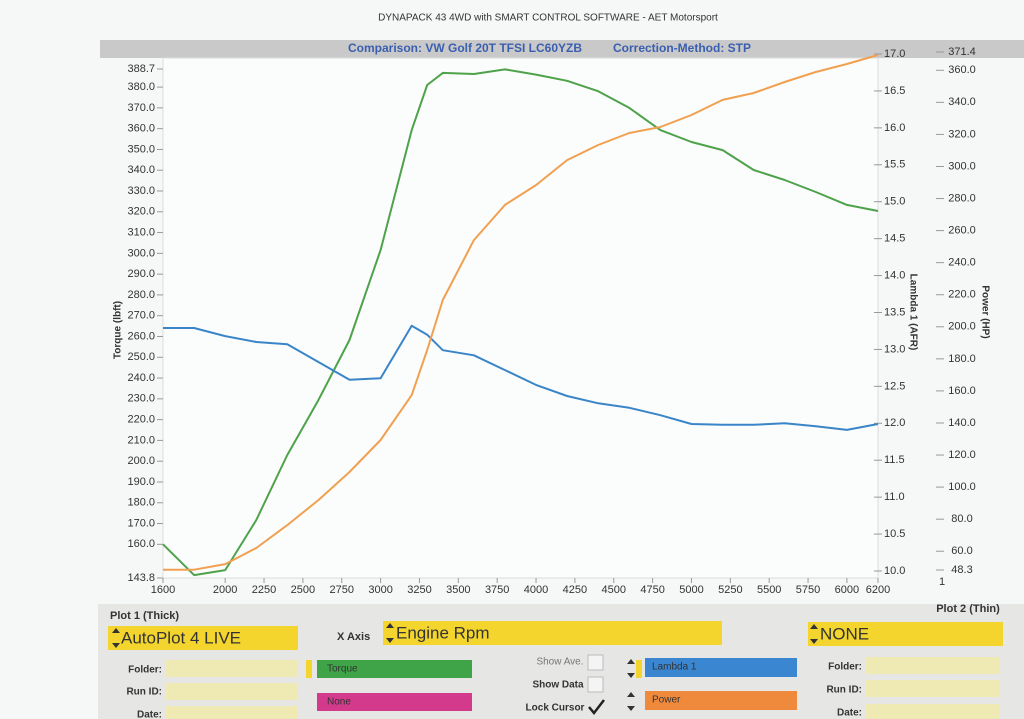 Image resolution: width=1024 pixels, height=719 pixels. What do you see at coordinates (894, 349) in the screenshot?
I see `y2-tick-label: 13.0` at bounding box center [894, 349].